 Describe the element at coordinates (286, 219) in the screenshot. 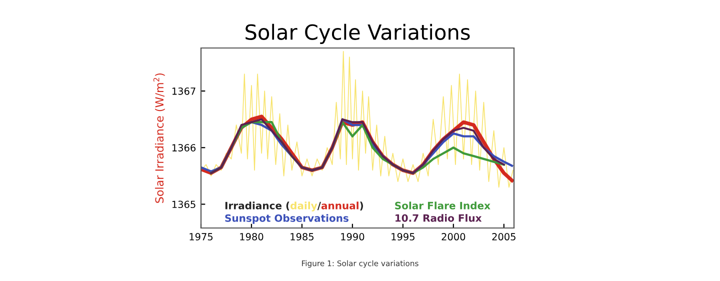

I see `text: Sunspot Observations` at that location.